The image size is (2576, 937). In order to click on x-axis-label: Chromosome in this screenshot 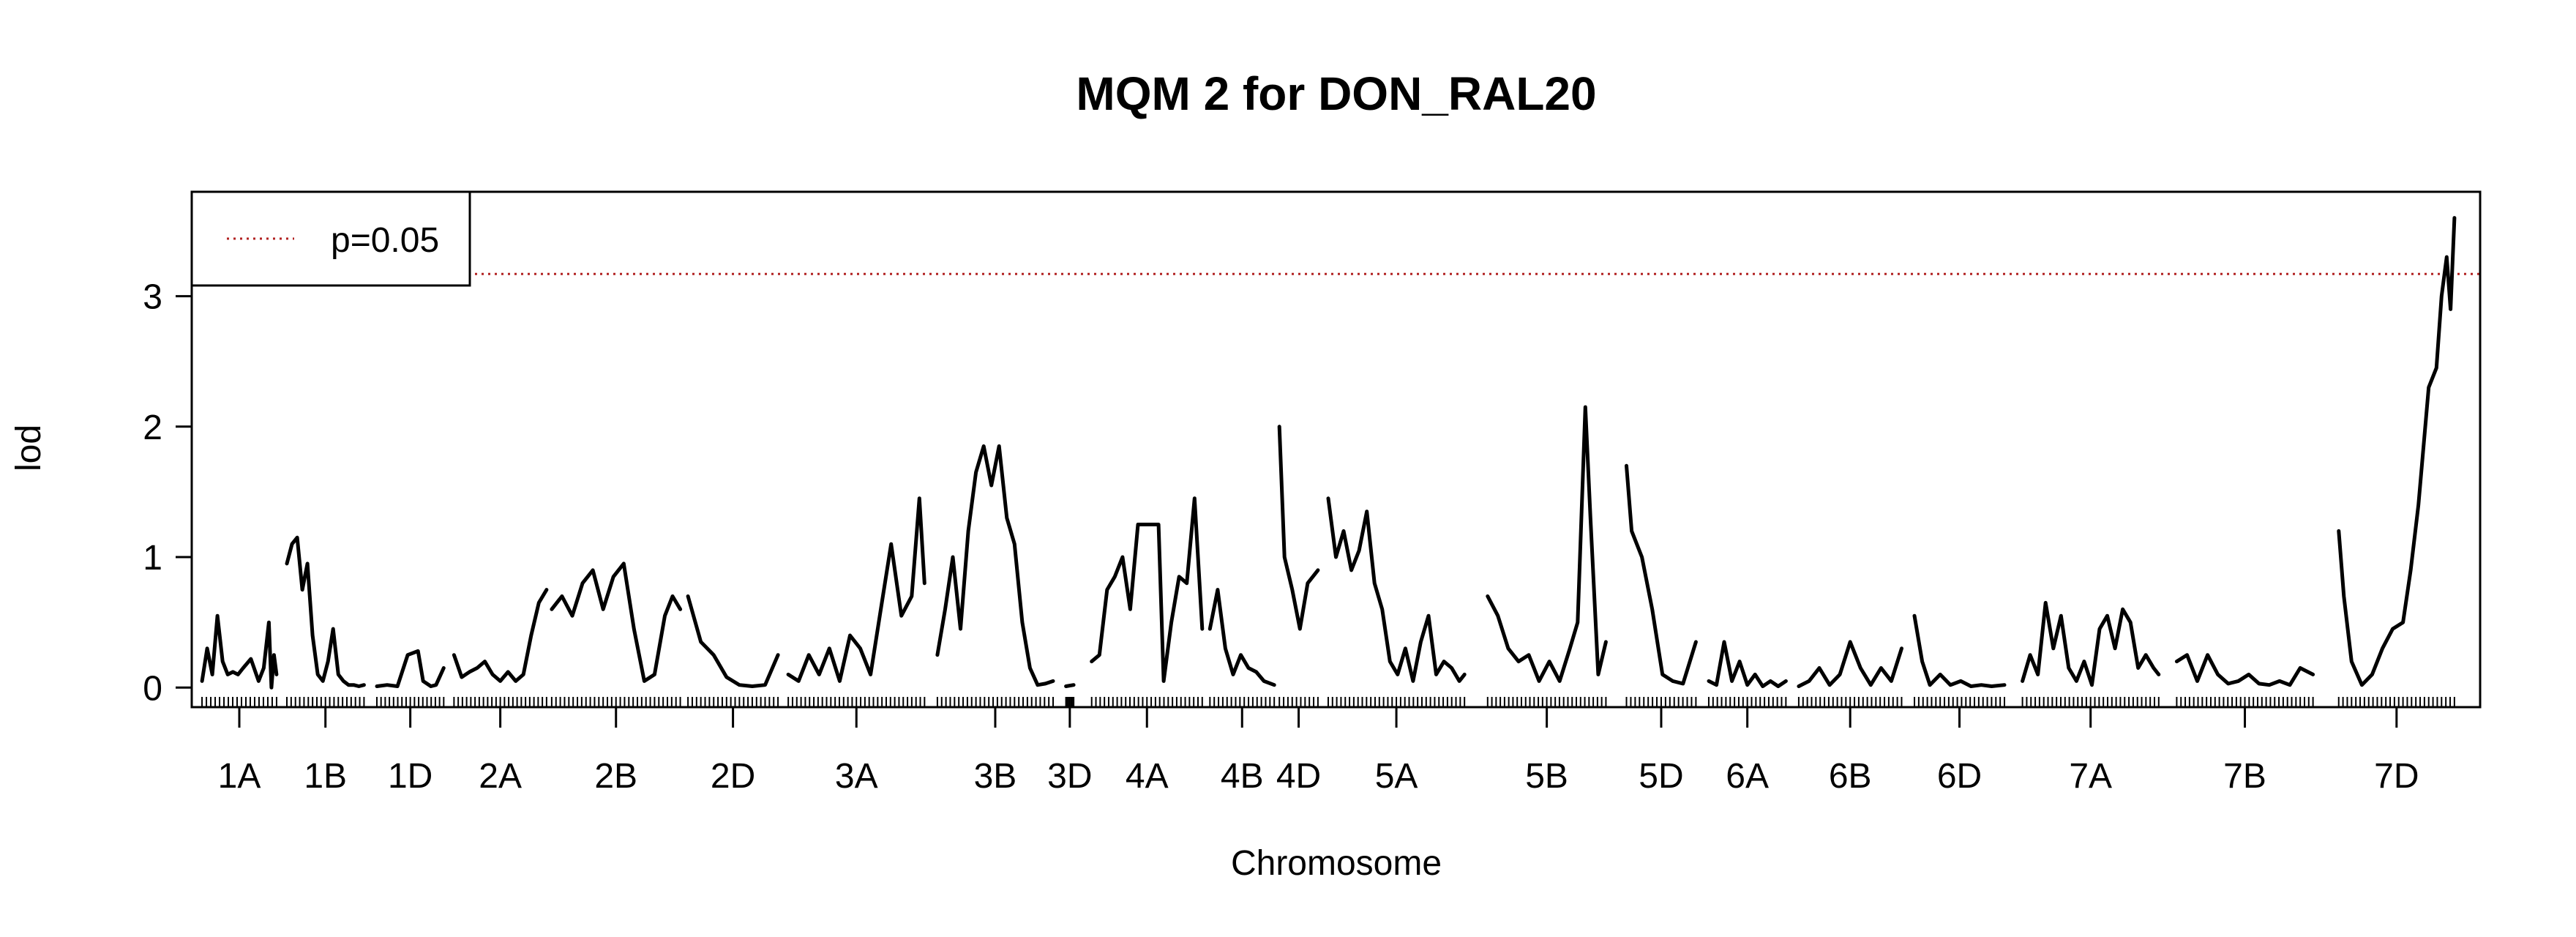, I will do `click(1336, 863)`.